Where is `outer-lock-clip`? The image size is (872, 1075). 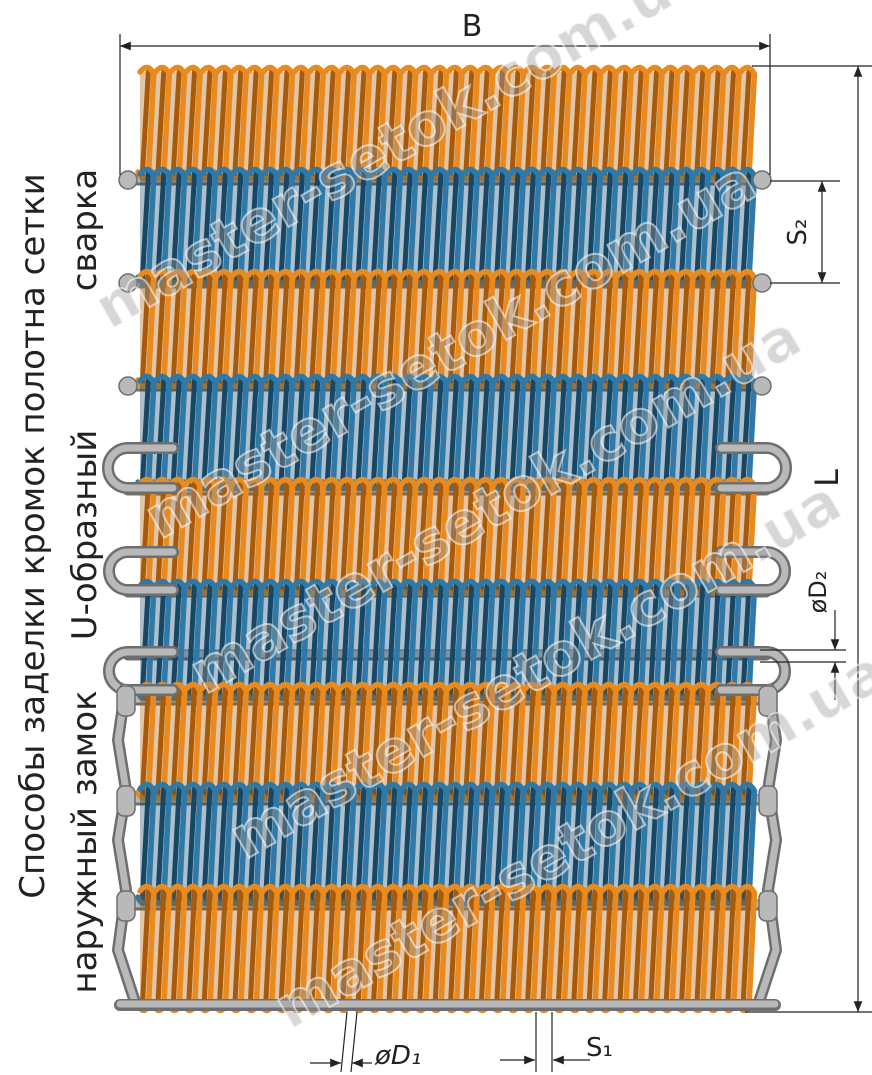
outer-lock-clip is located at coordinates (768, 801).